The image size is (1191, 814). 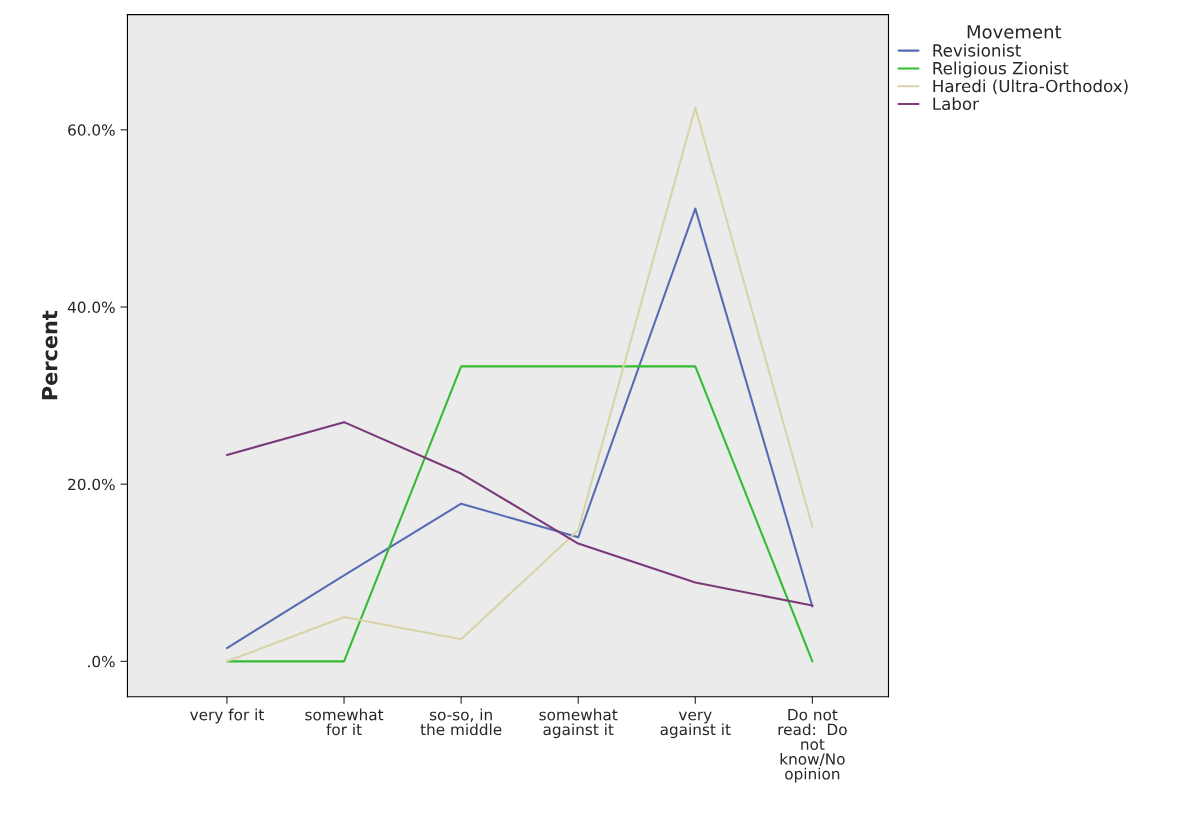 What do you see at coordinates (812, 746) in the screenshot?
I see `x-tick-label: Do not read: Do not know/No opinion` at bounding box center [812, 746].